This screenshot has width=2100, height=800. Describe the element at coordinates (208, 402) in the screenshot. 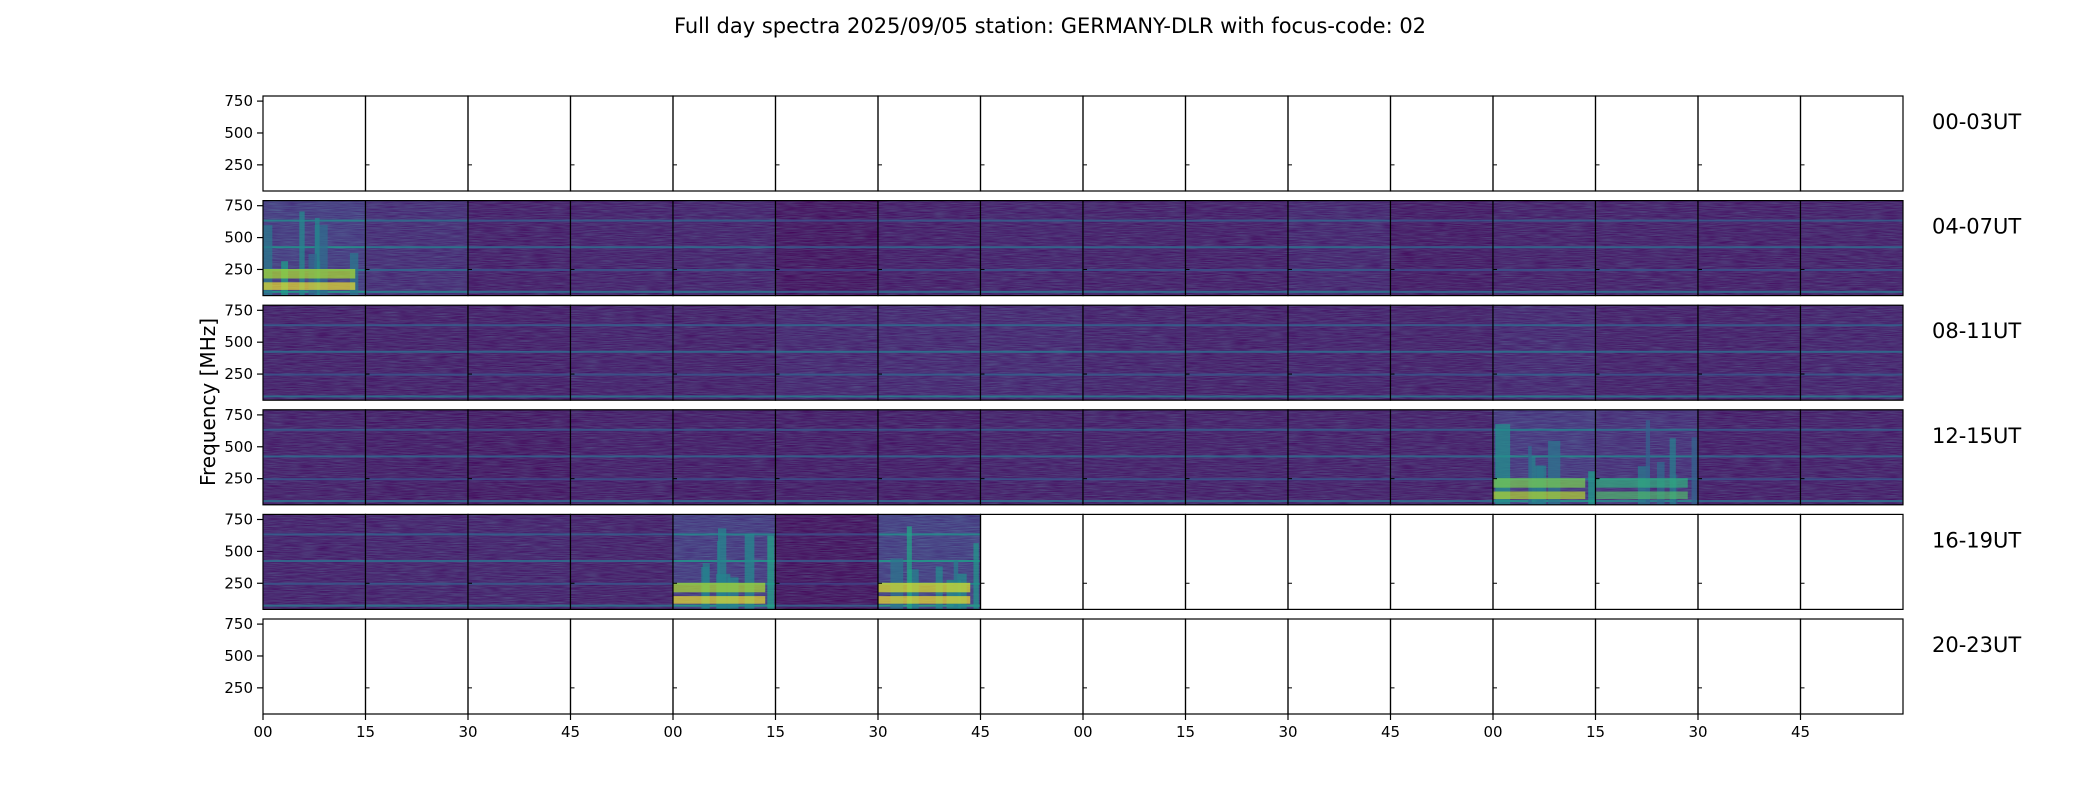

I see `y-axis-label: Frequency [MHz]` at that location.